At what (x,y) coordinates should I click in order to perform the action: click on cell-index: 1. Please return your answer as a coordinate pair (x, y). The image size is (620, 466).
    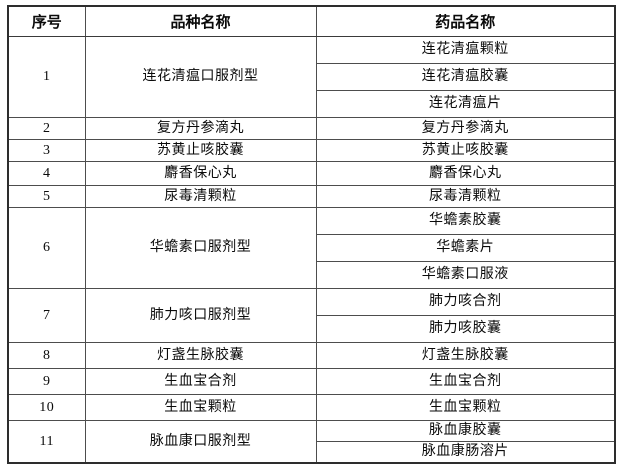
    Looking at the image, I should click on (46, 77).